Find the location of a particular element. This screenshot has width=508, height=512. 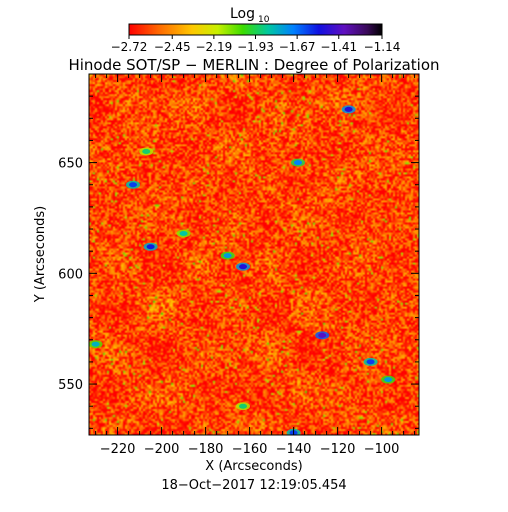

colorbar-tick-label: −1.93 is located at coordinates (255, 47).